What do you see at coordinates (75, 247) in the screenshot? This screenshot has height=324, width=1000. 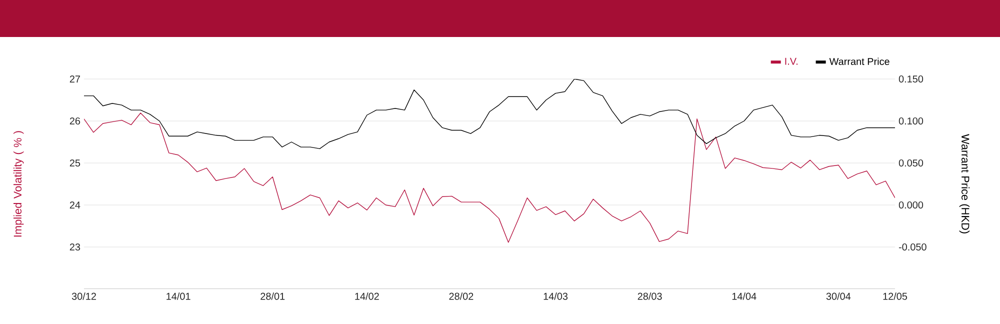 I see `y-tick-label: 23` at bounding box center [75, 247].